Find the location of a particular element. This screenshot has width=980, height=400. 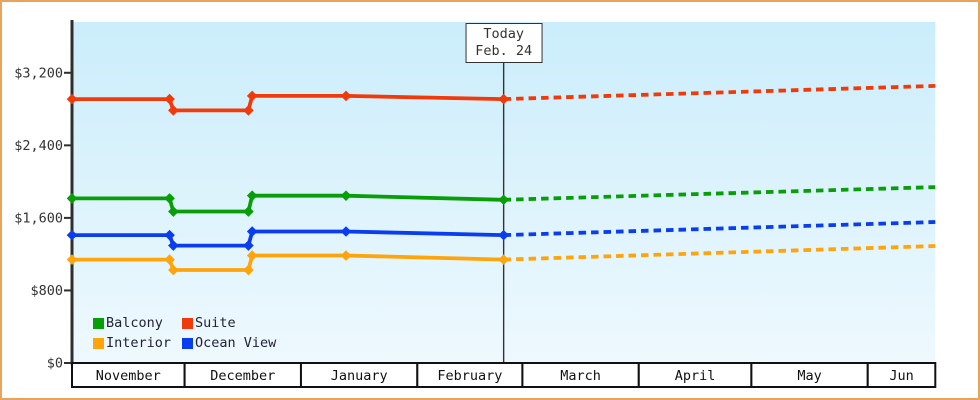

legend-swatch-suite is located at coordinates (187, 323).